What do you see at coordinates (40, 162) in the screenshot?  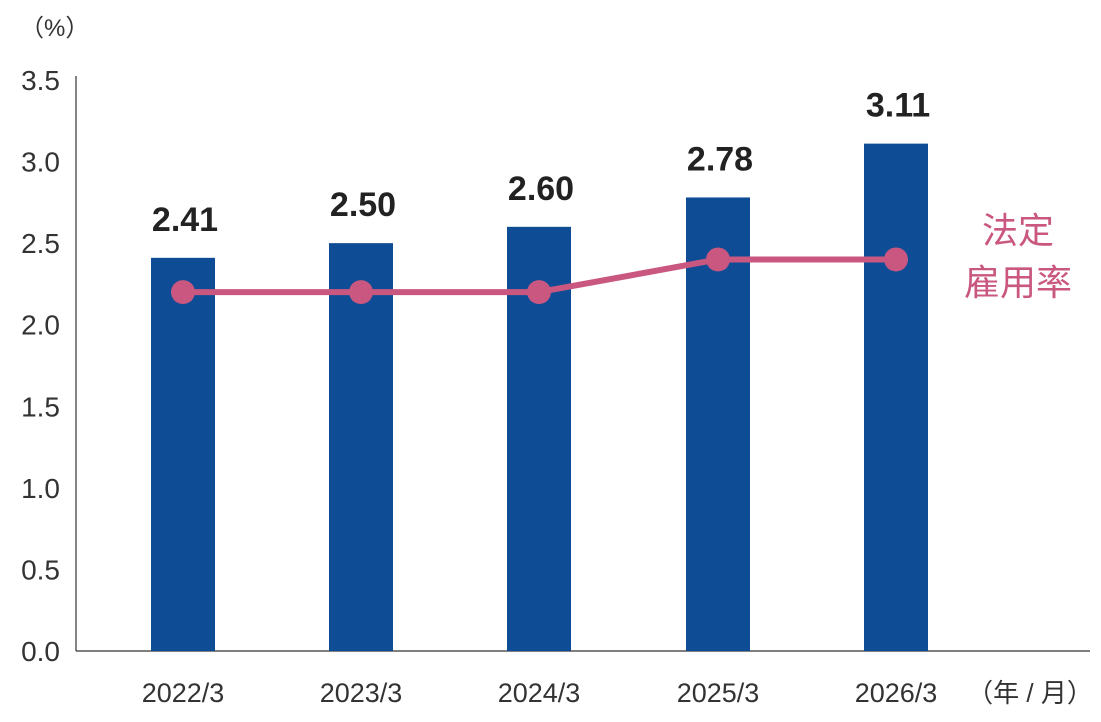 I see `y-tick-label: 3.0` at bounding box center [40, 162].